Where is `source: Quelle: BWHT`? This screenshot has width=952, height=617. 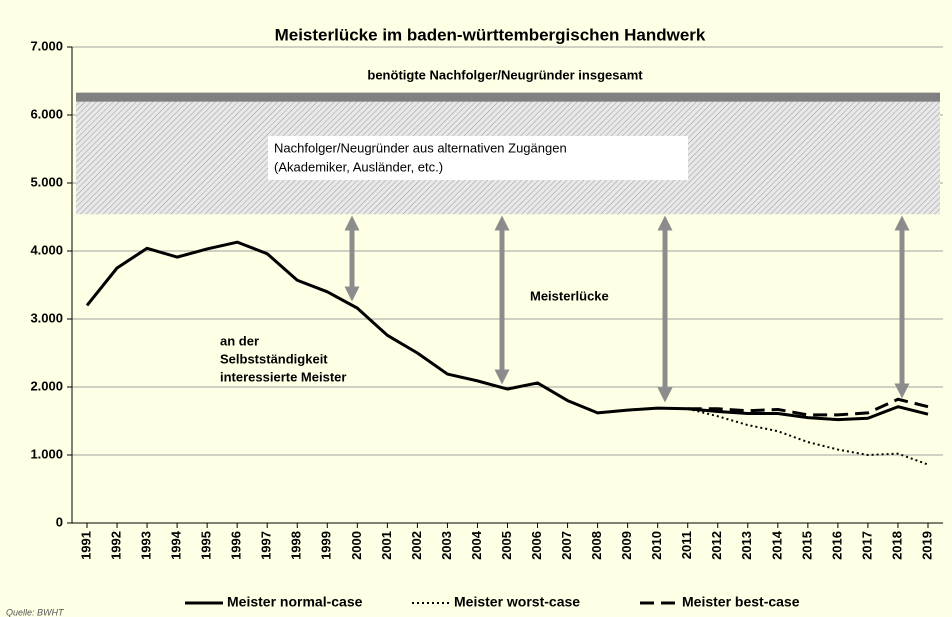
source: Quelle: BWHT is located at coordinates (35, 612).